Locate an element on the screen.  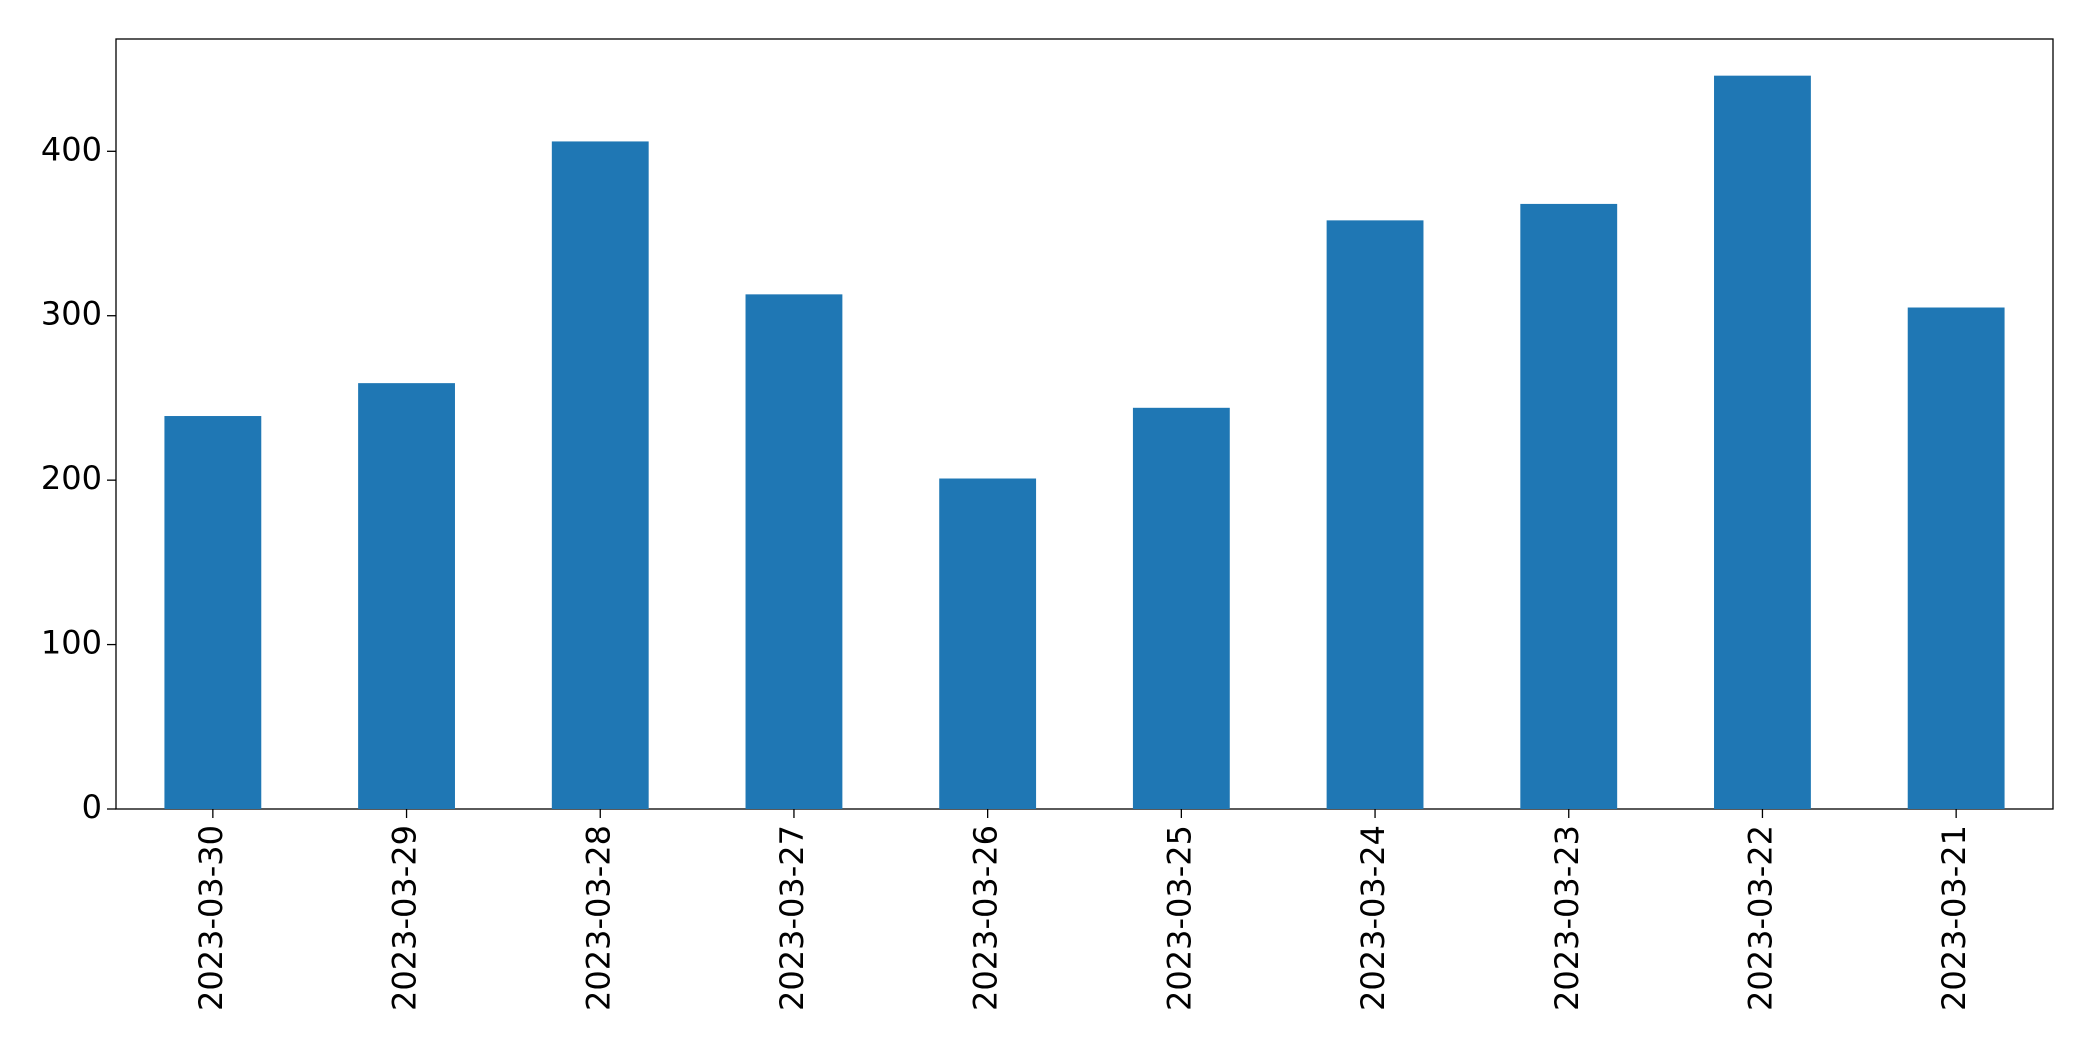
x-tick-label: 2023-03-29 is located at coordinates (405, 918).